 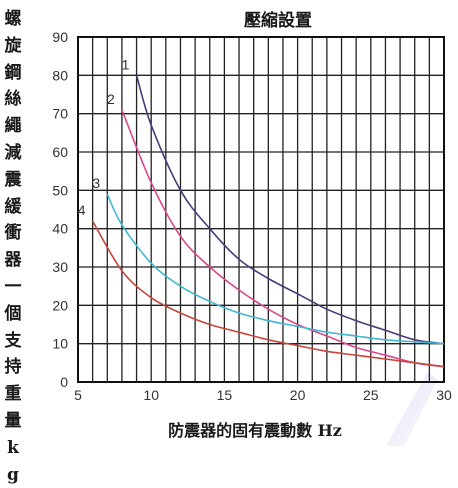 I want to click on y-axis-label-char: 持, so click(x=13, y=367).